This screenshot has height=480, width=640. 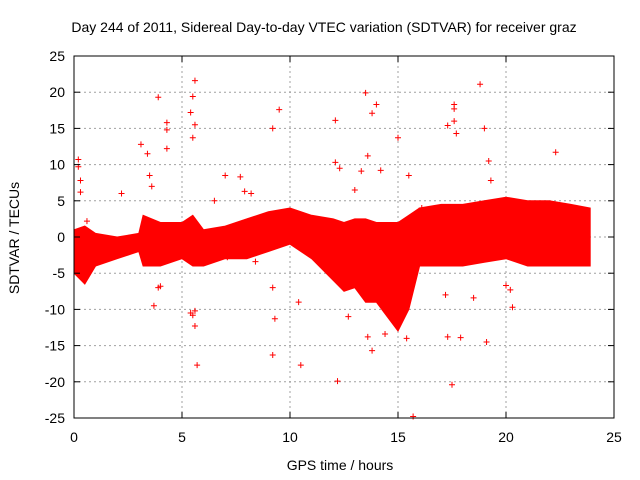 What do you see at coordinates (14, 238) in the screenshot?
I see `y-axis-label: SDTVAR / TECUs` at bounding box center [14, 238].